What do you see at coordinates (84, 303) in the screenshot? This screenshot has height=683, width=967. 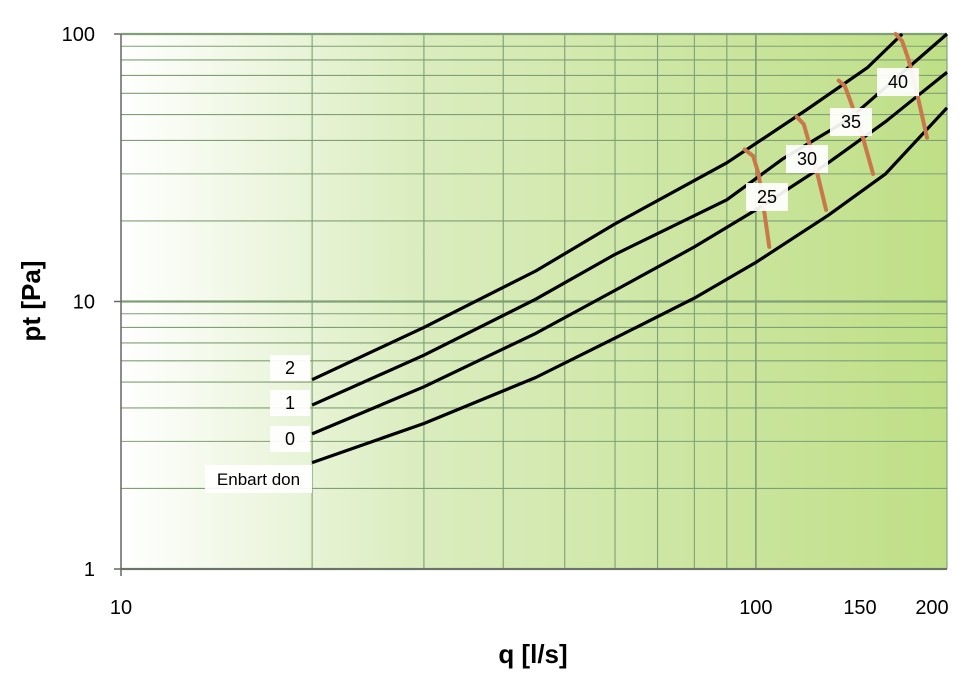 I see `y-tick-label: 10` at bounding box center [84, 303].